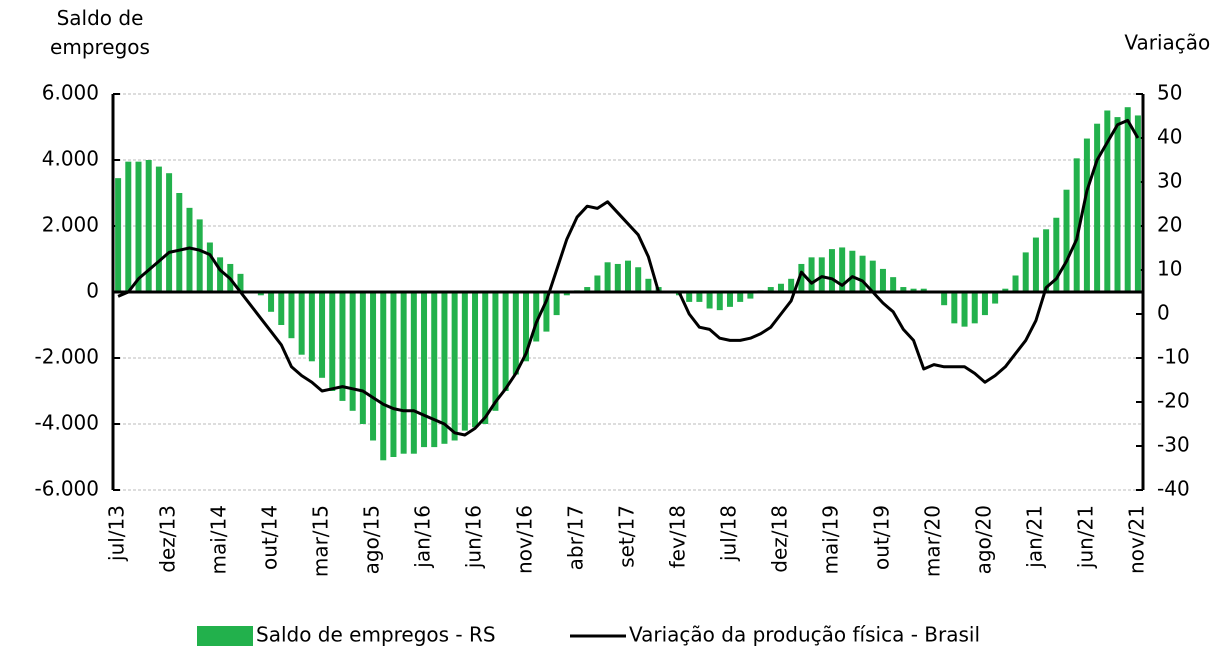 This screenshot has height=652, width=1215. What do you see at coordinates (677, 536) in the screenshot?
I see `x-tick-label: fev/18` at bounding box center [677, 536].